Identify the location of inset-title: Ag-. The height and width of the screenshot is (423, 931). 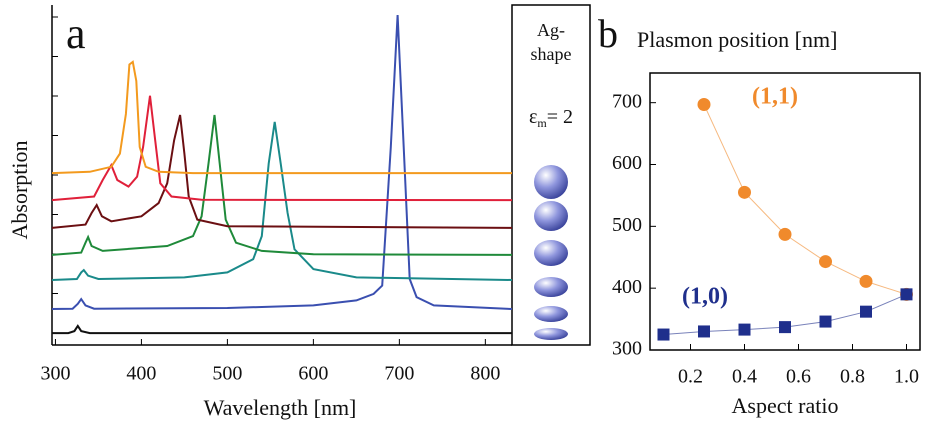
(551, 30).